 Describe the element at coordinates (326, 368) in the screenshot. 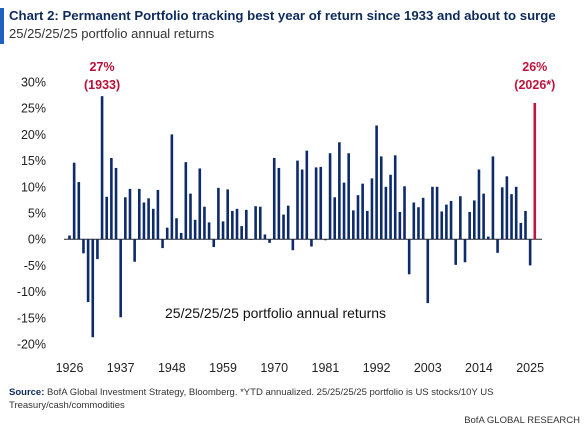

I see `x-tick-label: 1981` at that location.